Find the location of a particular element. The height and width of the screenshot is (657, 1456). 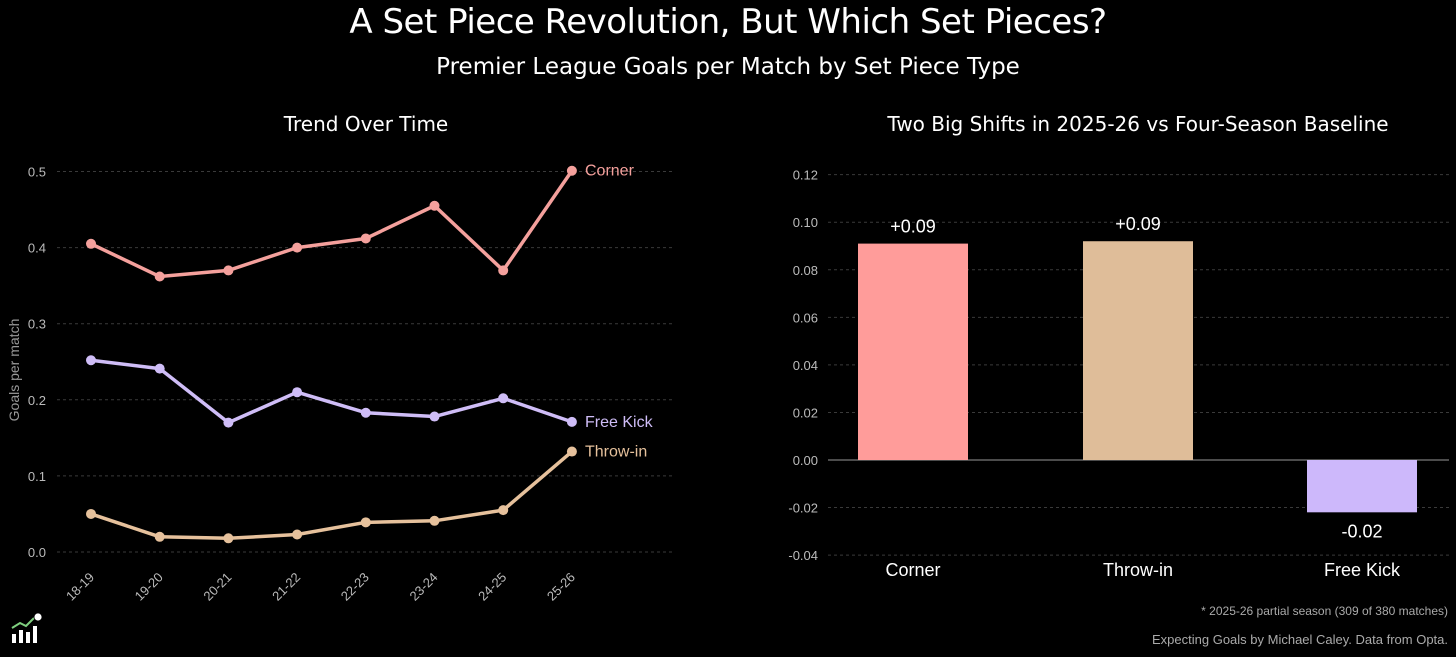

series-label-free-kick: Free Kick is located at coordinates (619, 422).